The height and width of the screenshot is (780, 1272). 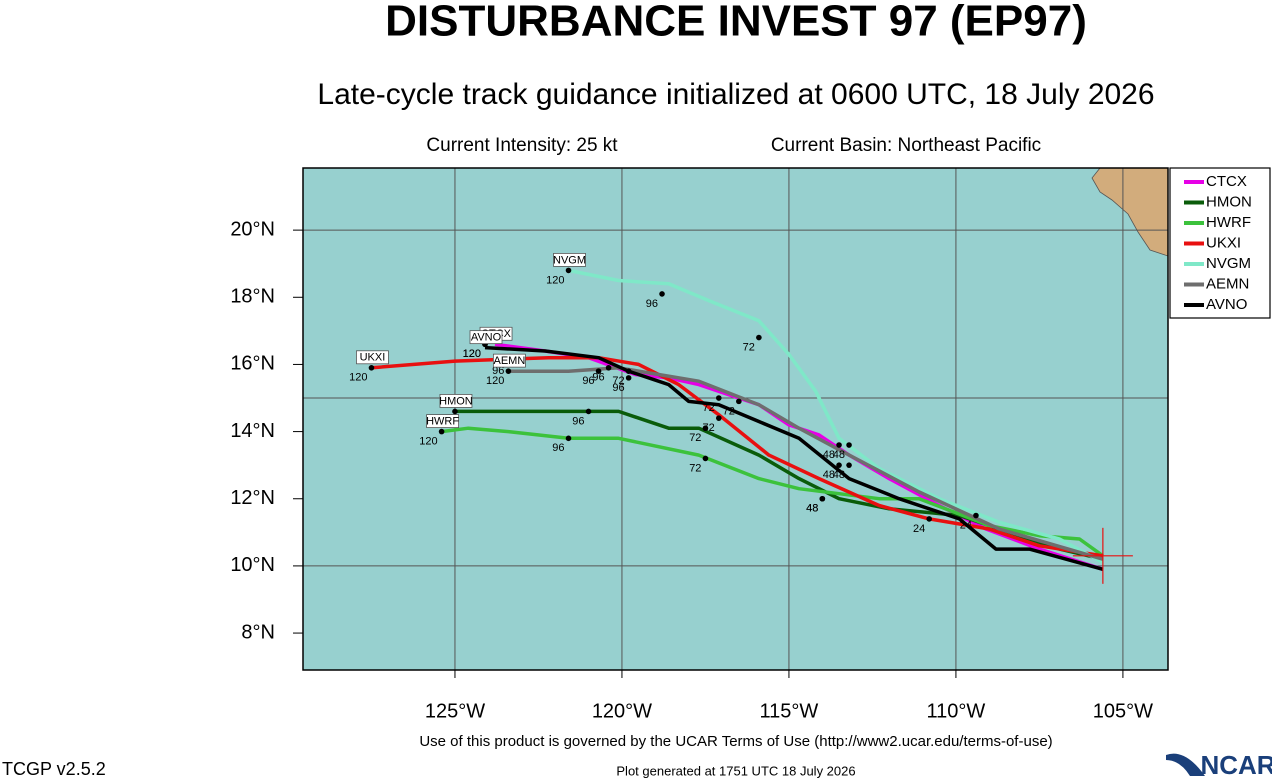 I want to click on y-tick-label: 8°N, so click(x=258, y=632).